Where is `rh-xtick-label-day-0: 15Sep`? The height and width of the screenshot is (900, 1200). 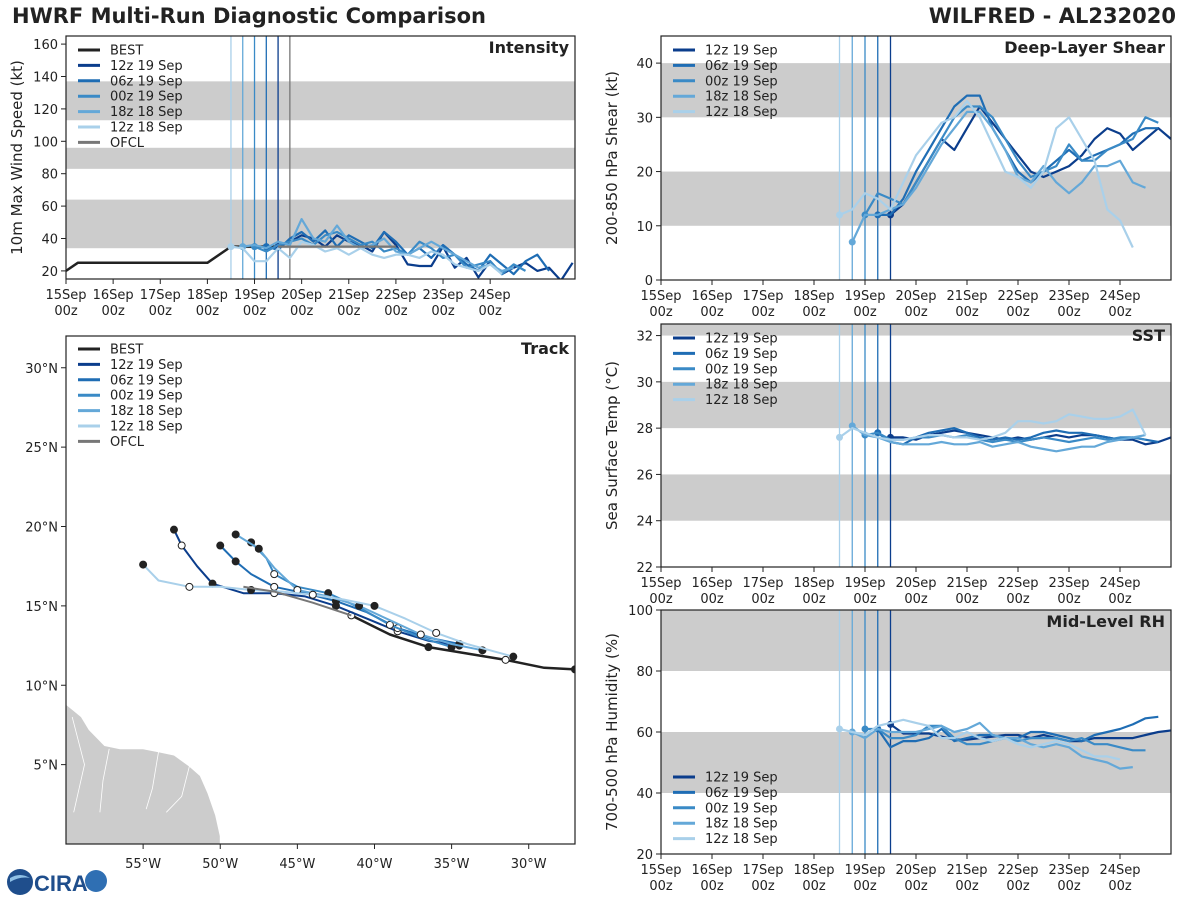 rh-xtick-label-day-0: 15Sep is located at coordinates (660, 870).